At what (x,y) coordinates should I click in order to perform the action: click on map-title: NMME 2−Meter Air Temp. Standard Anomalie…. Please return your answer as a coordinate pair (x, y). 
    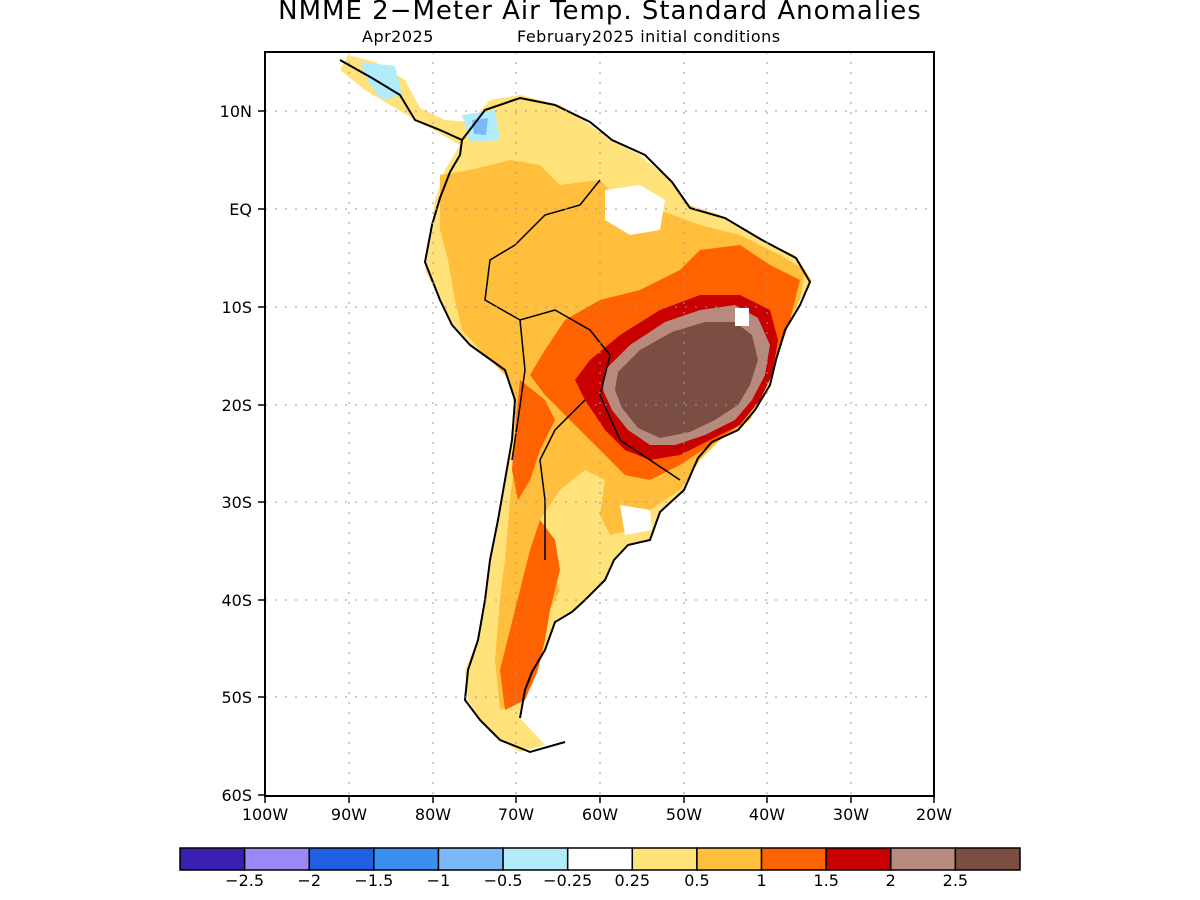
    Looking at the image, I should click on (600, 13).